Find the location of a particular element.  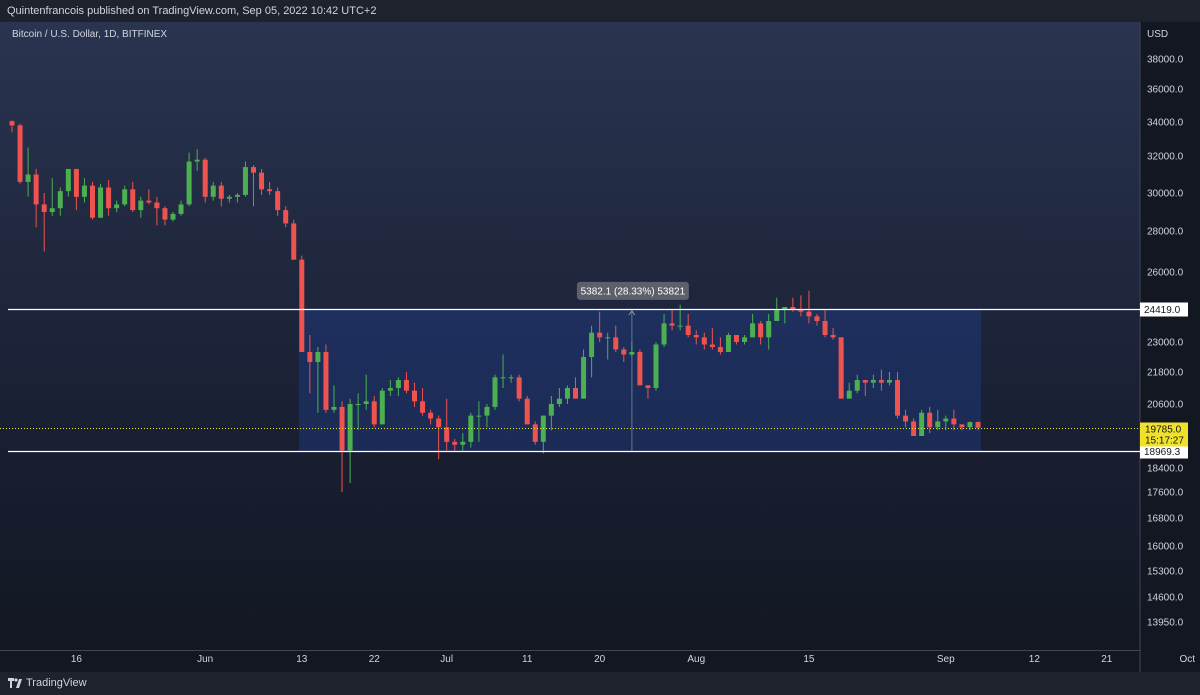

price-tick-label: 34000.0 is located at coordinates (1165, 123).